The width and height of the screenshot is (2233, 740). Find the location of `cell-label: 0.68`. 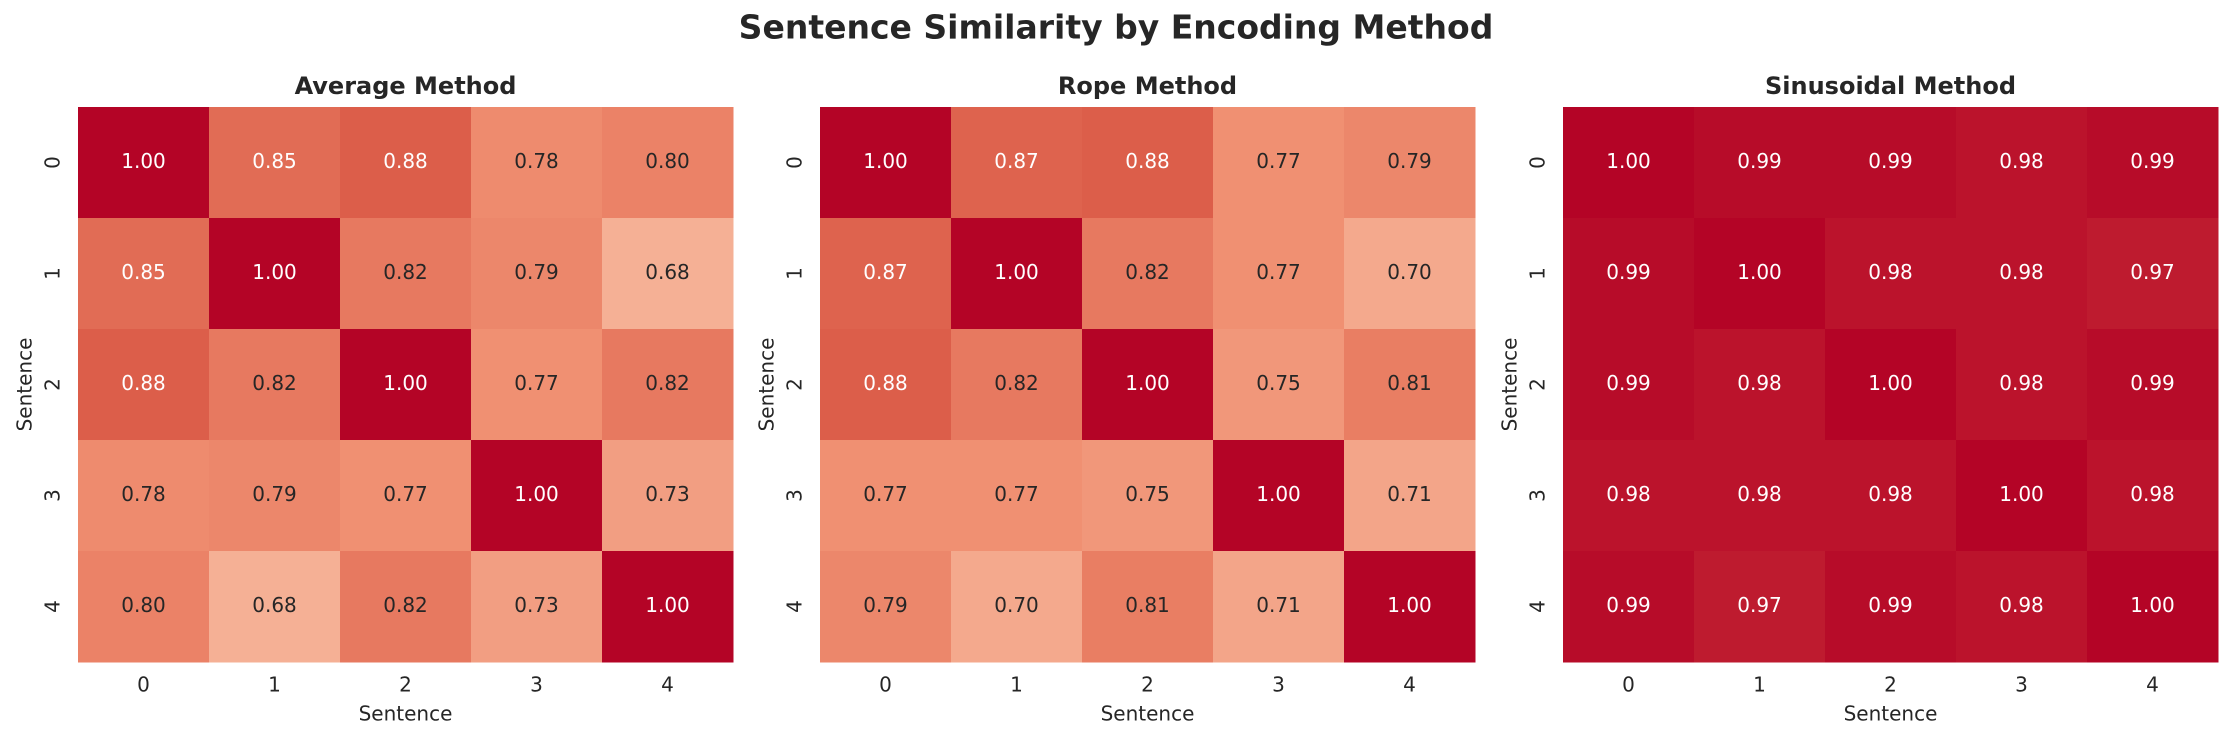

cell-label: 0.68 is located at coordinates (274, 605).